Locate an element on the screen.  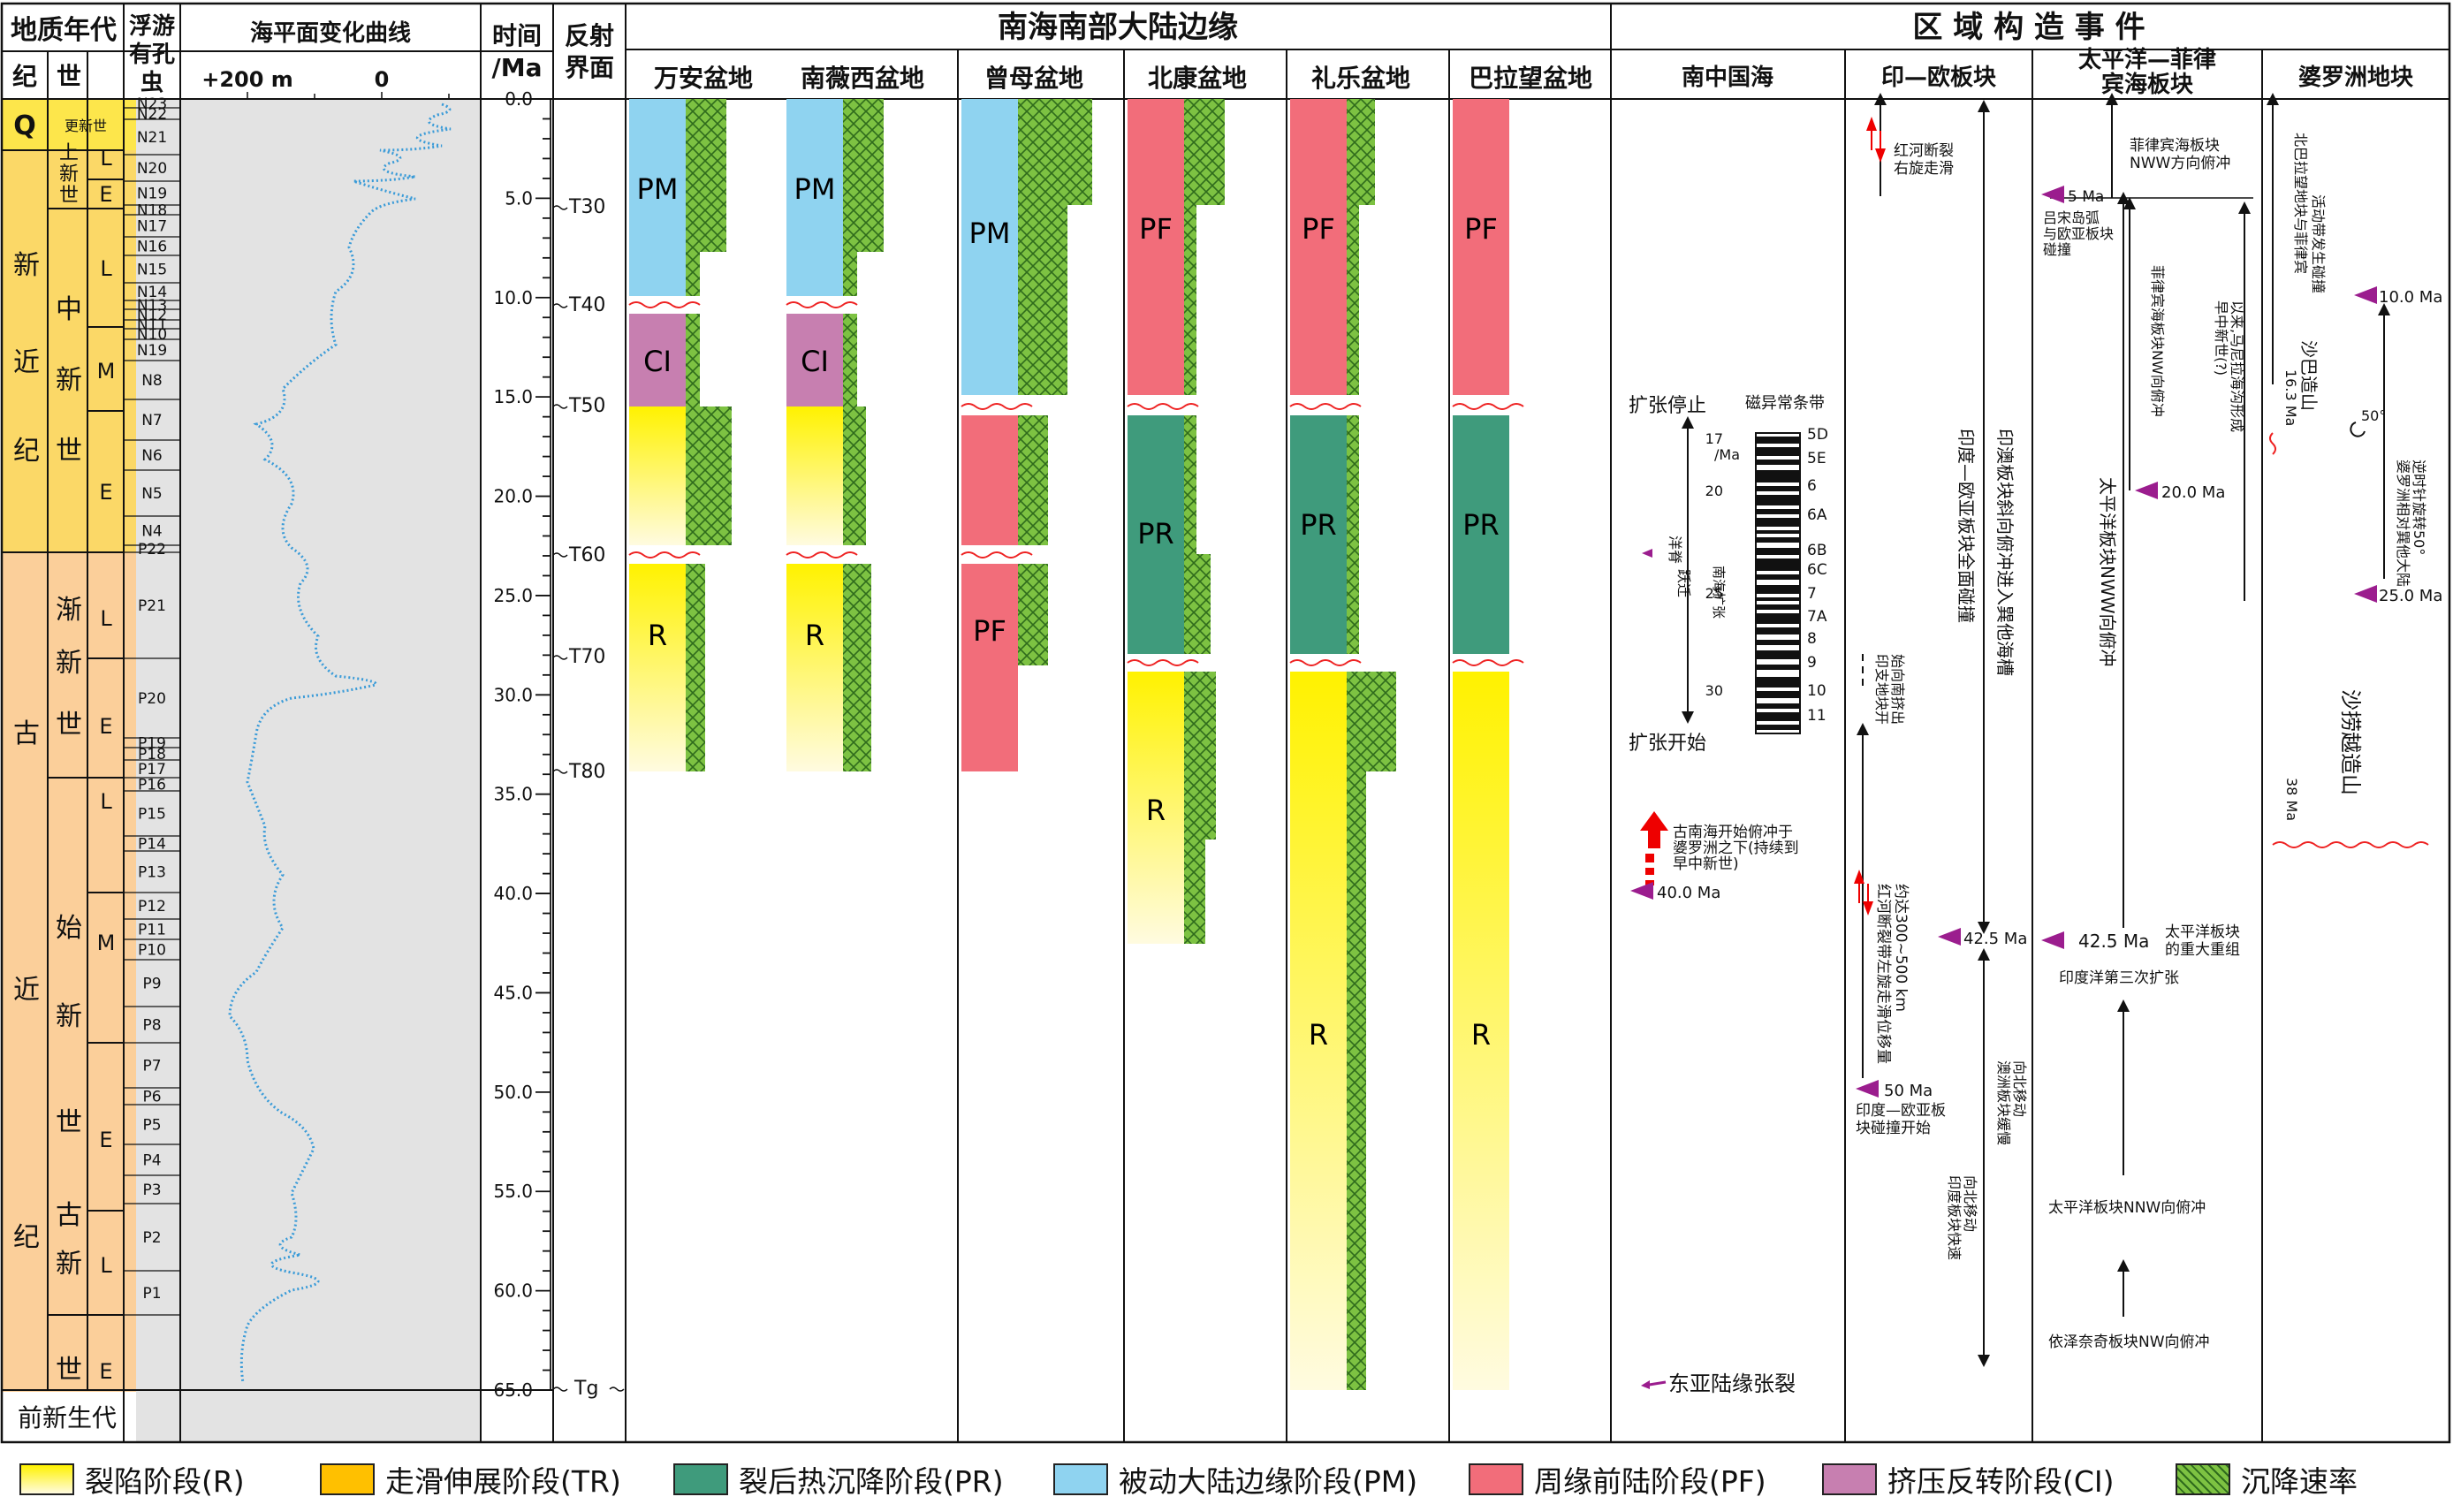
reflector-t30: T30 is located at coordinates (586, 207).